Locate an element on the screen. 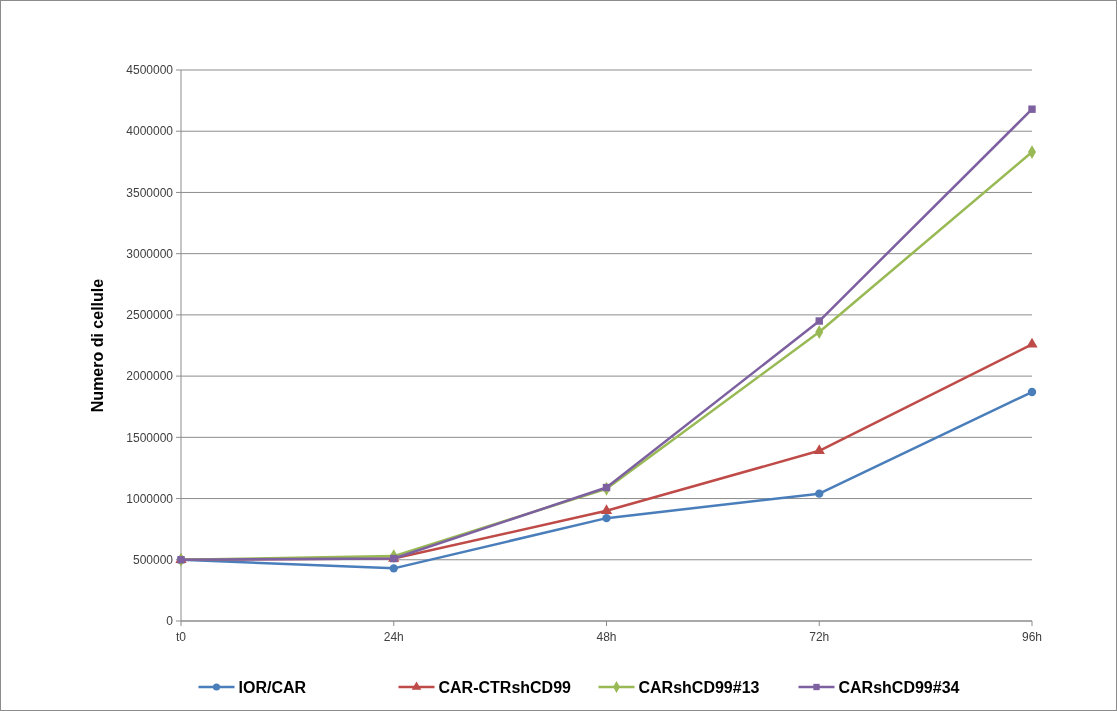 This screenshot has height=711, width=1117. x-tick-label: 72h is located at coordinates (819, 637).